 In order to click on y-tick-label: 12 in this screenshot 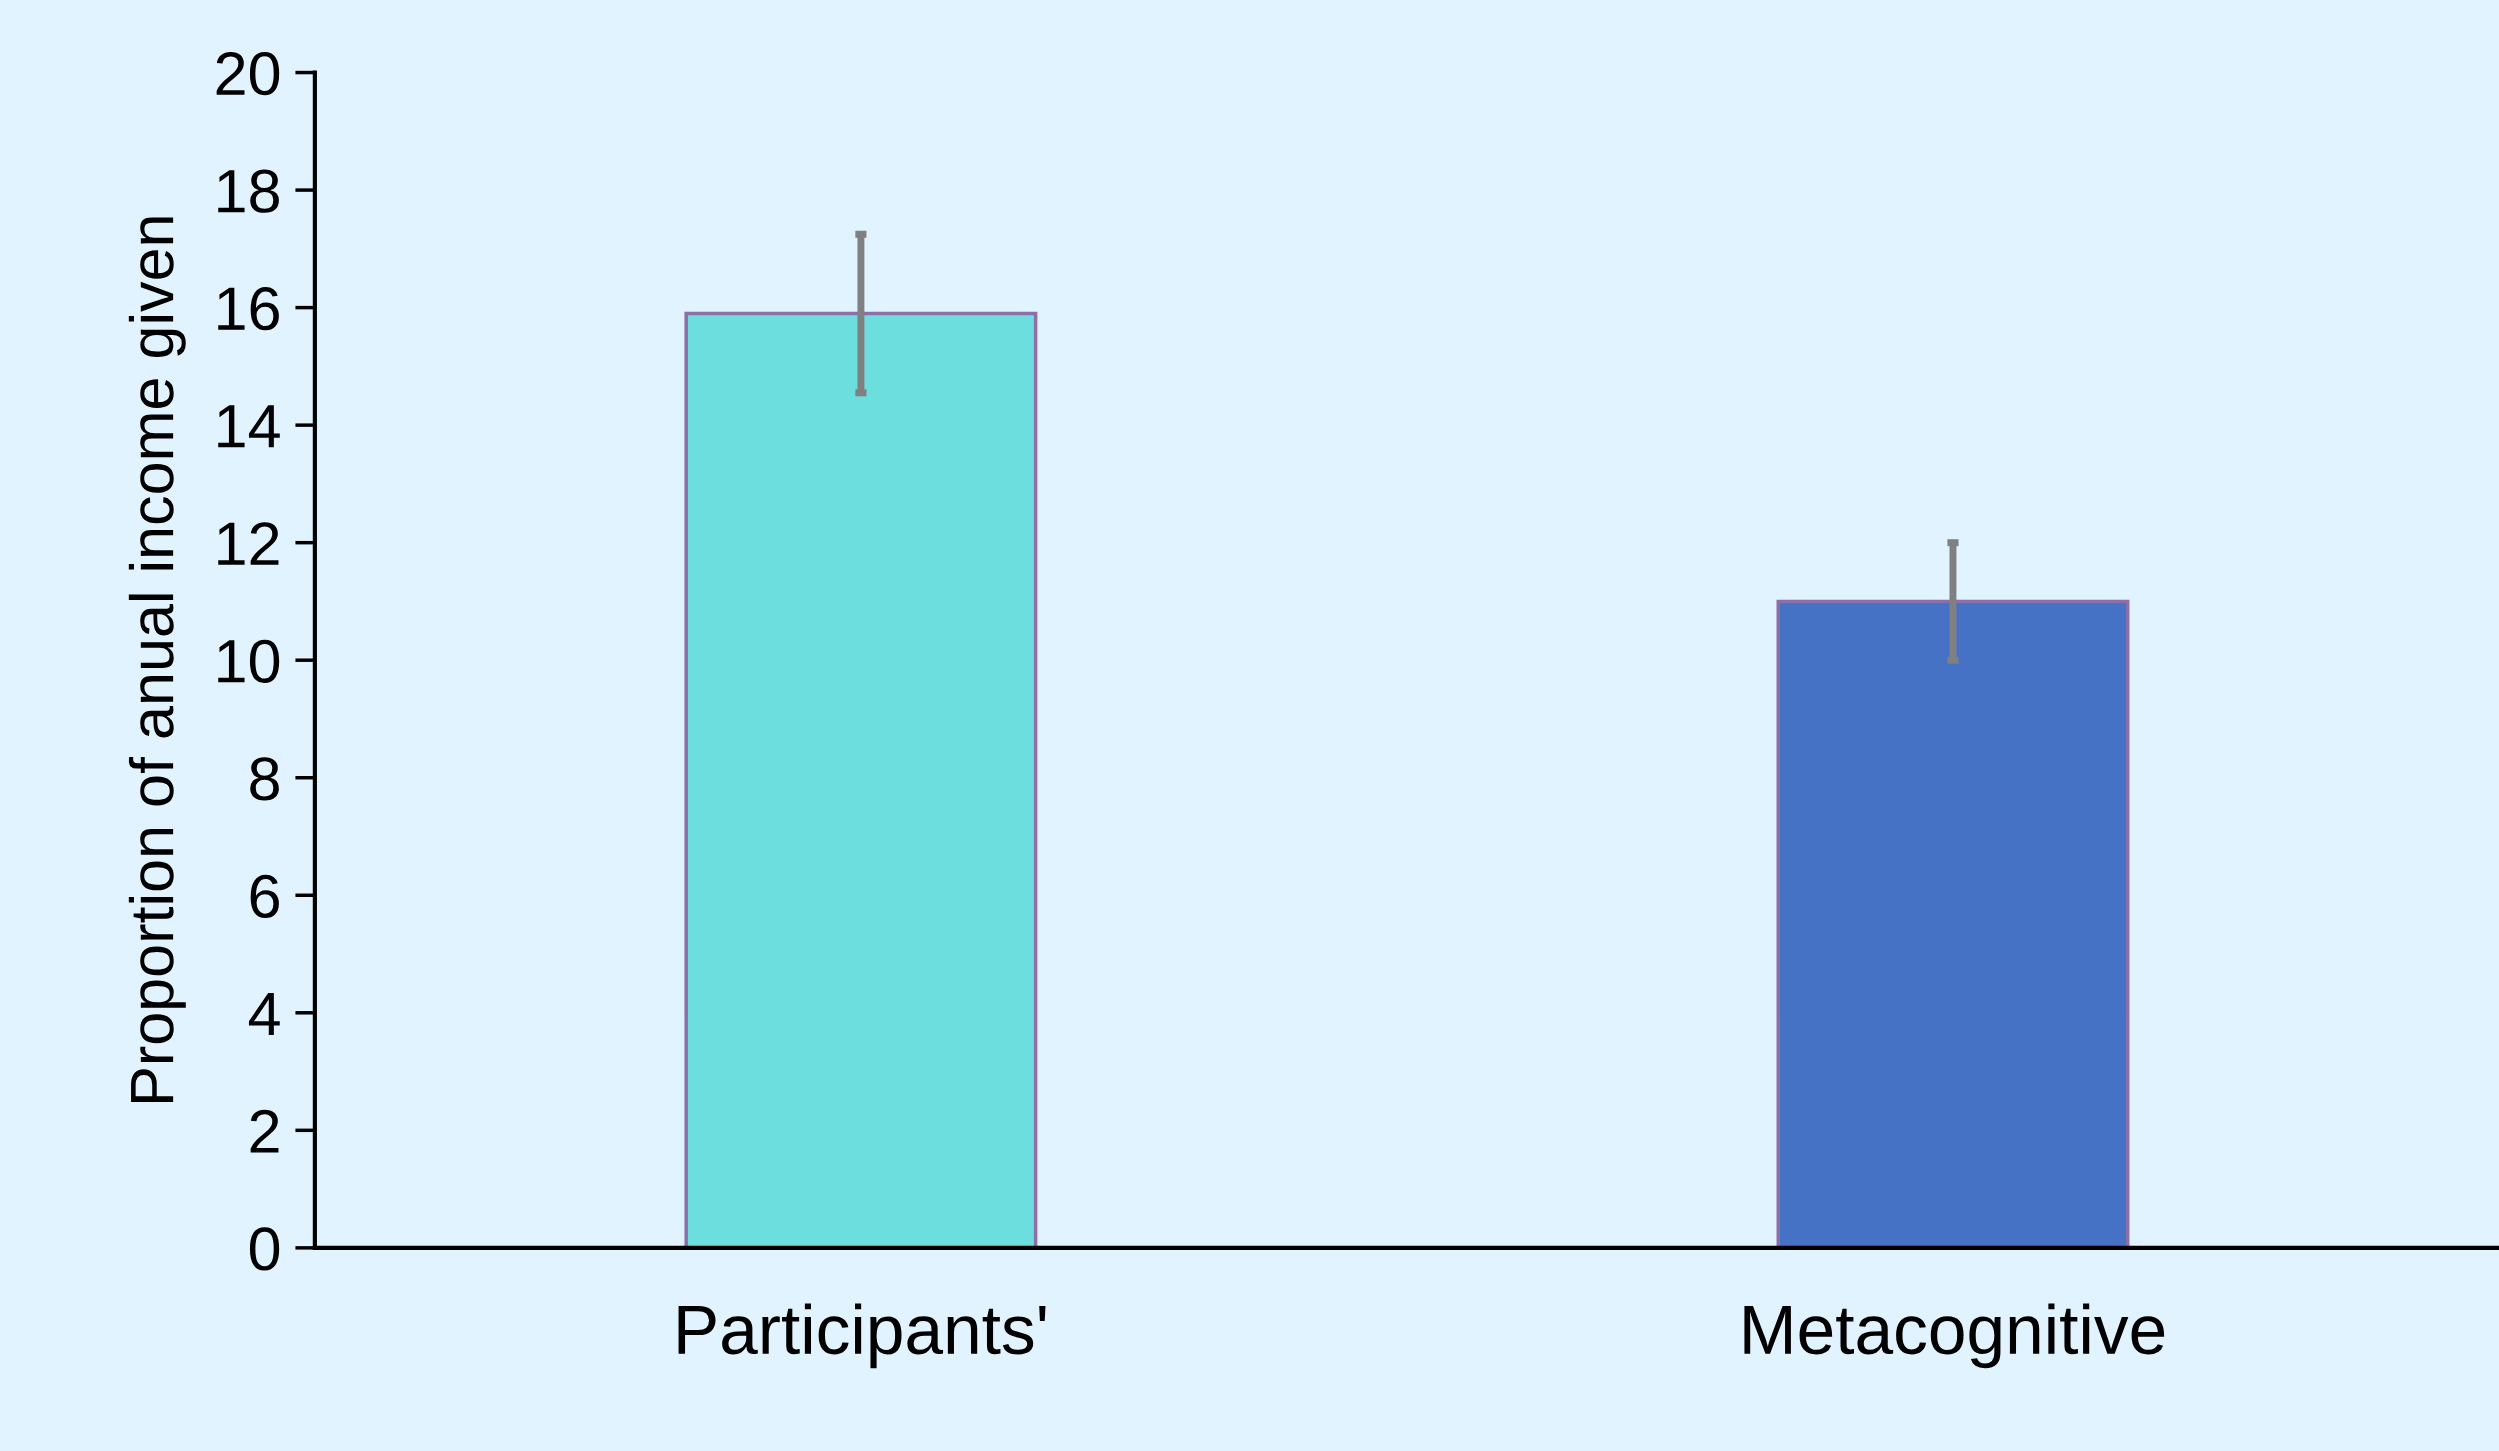, I will do `click(248, 543)`.